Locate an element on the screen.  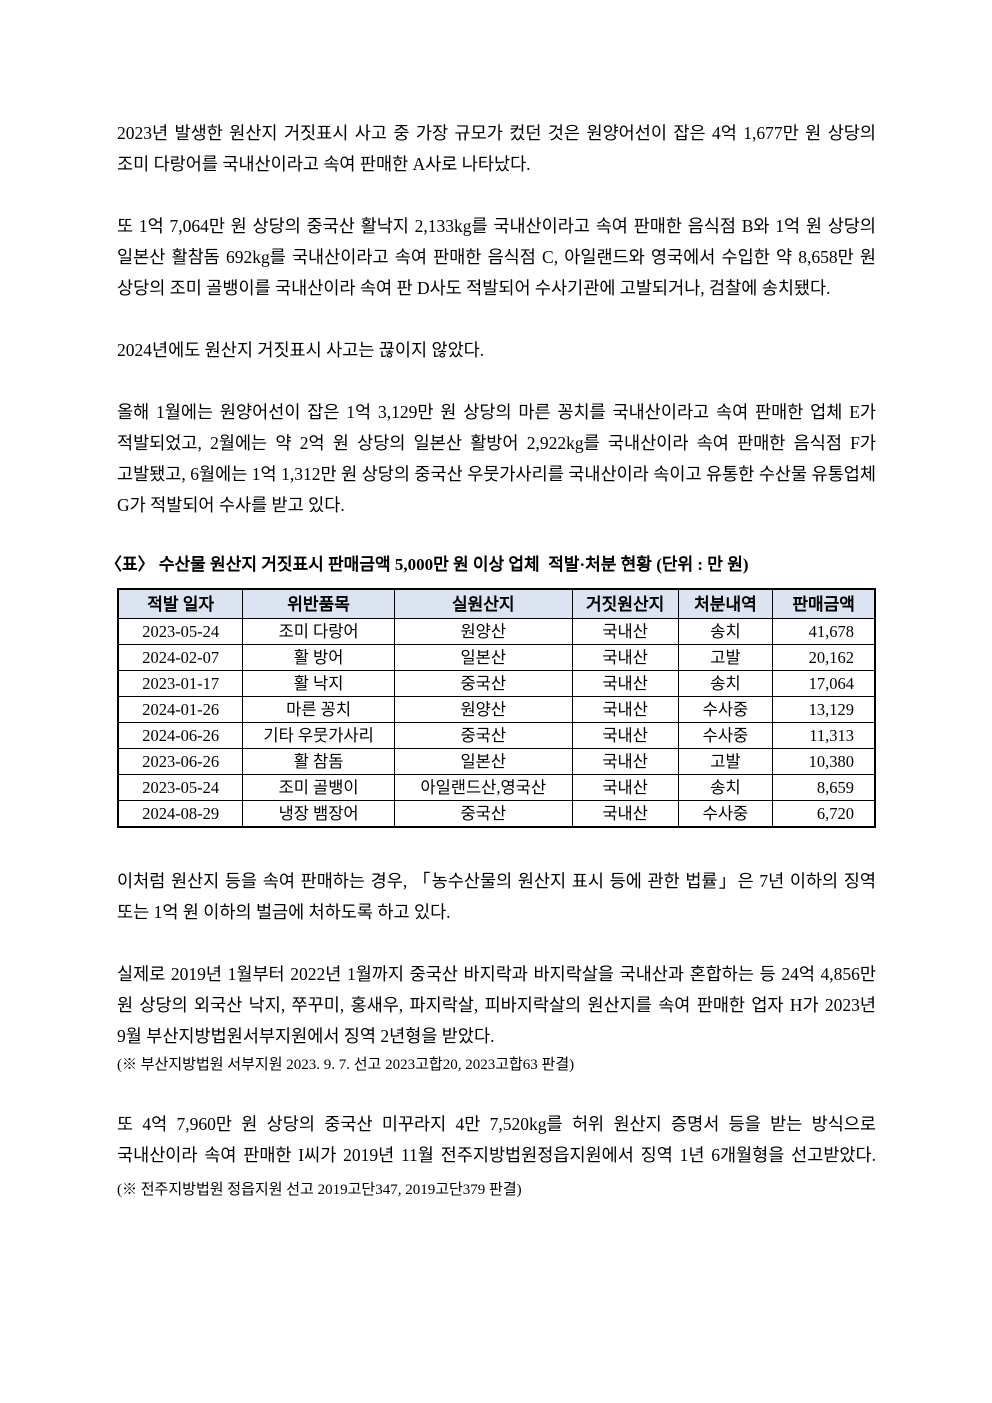
table-row: 2023-05-24 조미 다랑어 원양산 국내산 송치 41,678 is located at coordinates (496, 631).